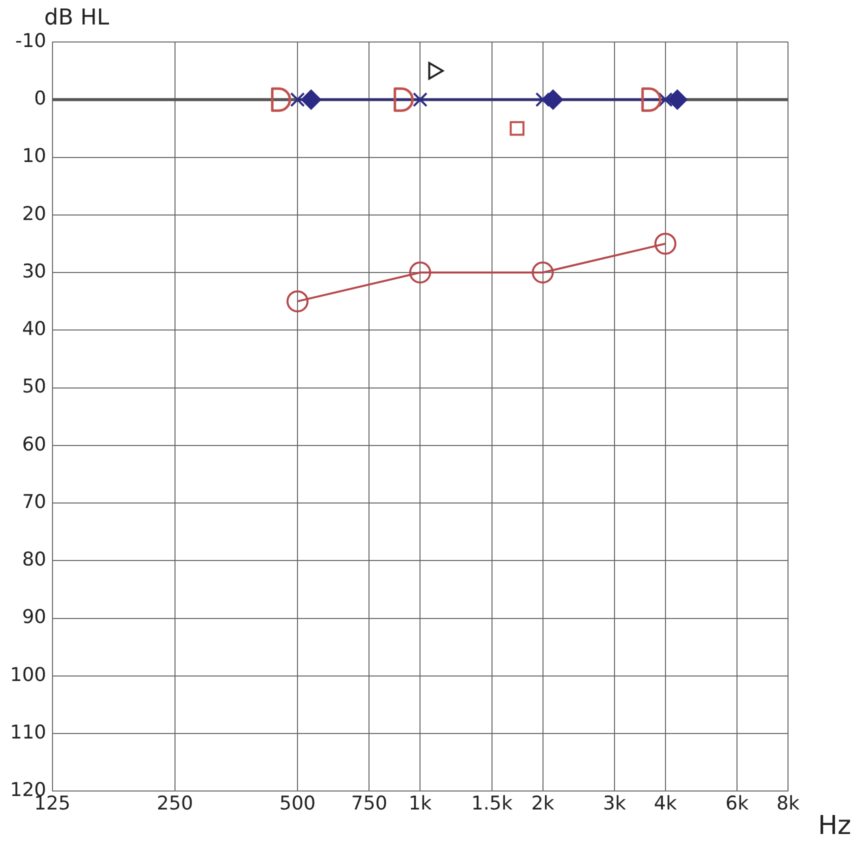 This screenshot has height=848, width=860. I want to click on y-tick-label: -10, so click(30, 41).